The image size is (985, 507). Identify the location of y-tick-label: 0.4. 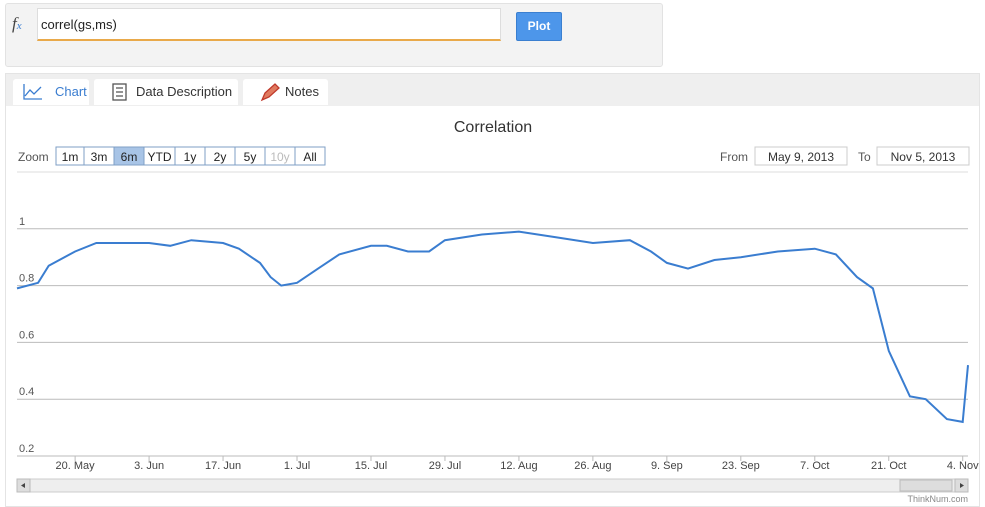
(26, 392).